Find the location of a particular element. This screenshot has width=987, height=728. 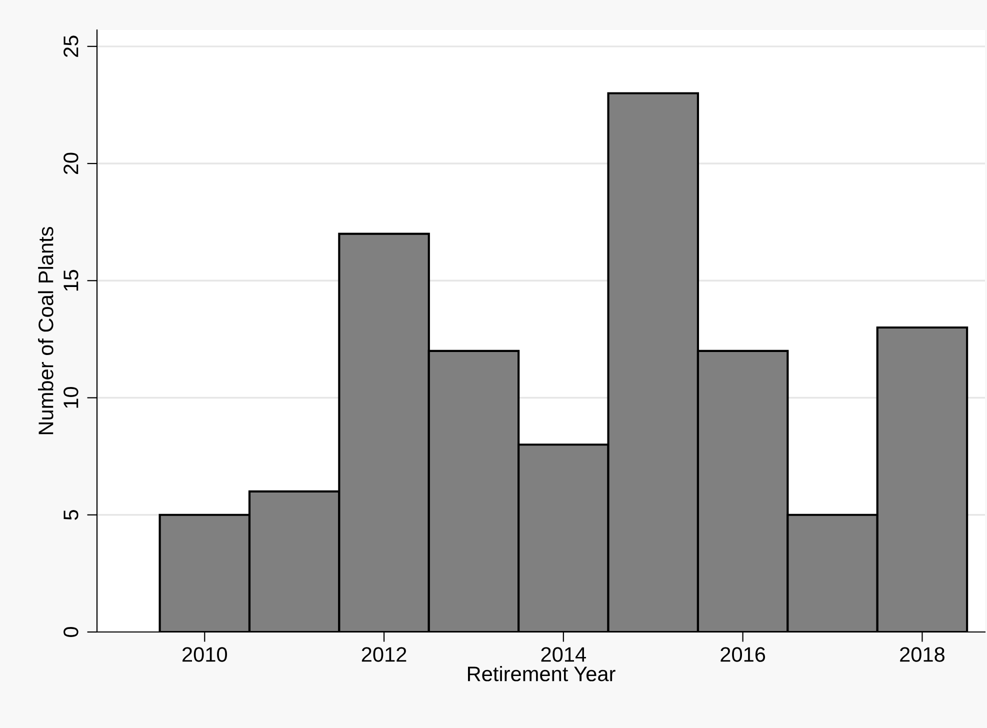

y-tick-label: 0 is located at coordinates (71, 632).